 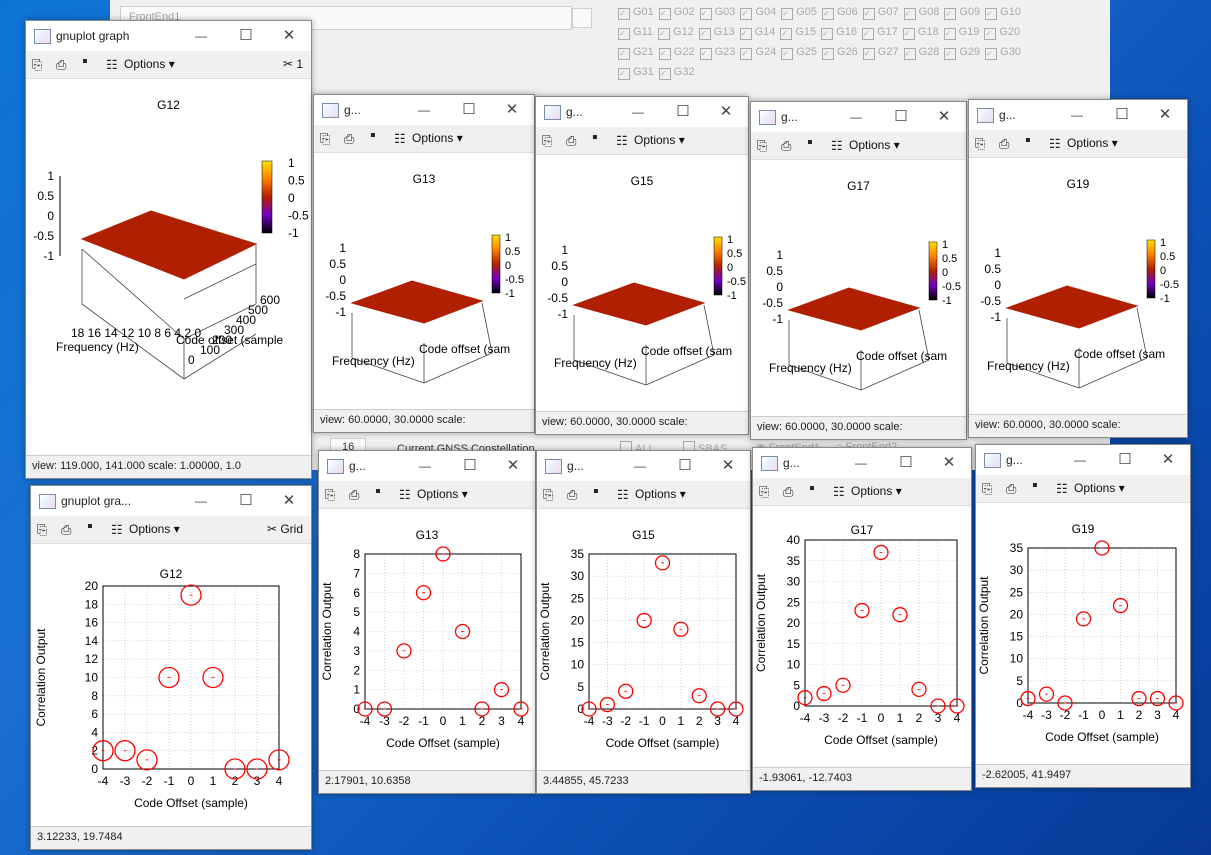 What do you see at coordinates (676, 73) in the screenshot?
I see `sat-checkbox-g32: ✓ G32` at bounding box center [676, 73].